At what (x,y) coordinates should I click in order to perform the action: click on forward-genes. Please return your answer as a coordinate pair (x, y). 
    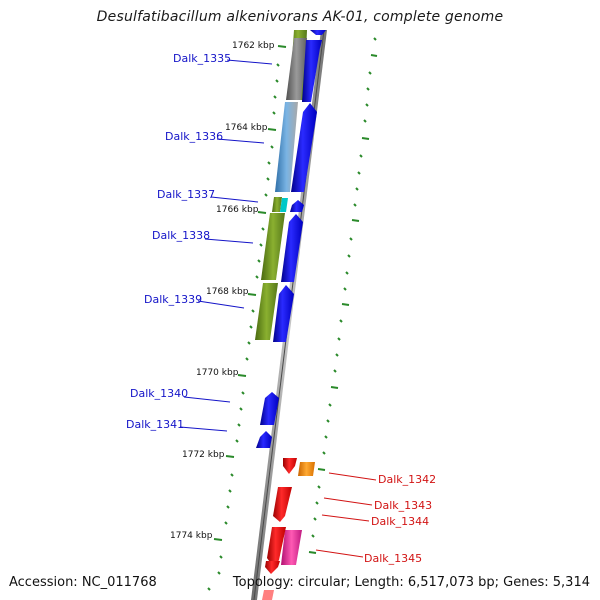
    Looking at the image, I should click on (291, 239).